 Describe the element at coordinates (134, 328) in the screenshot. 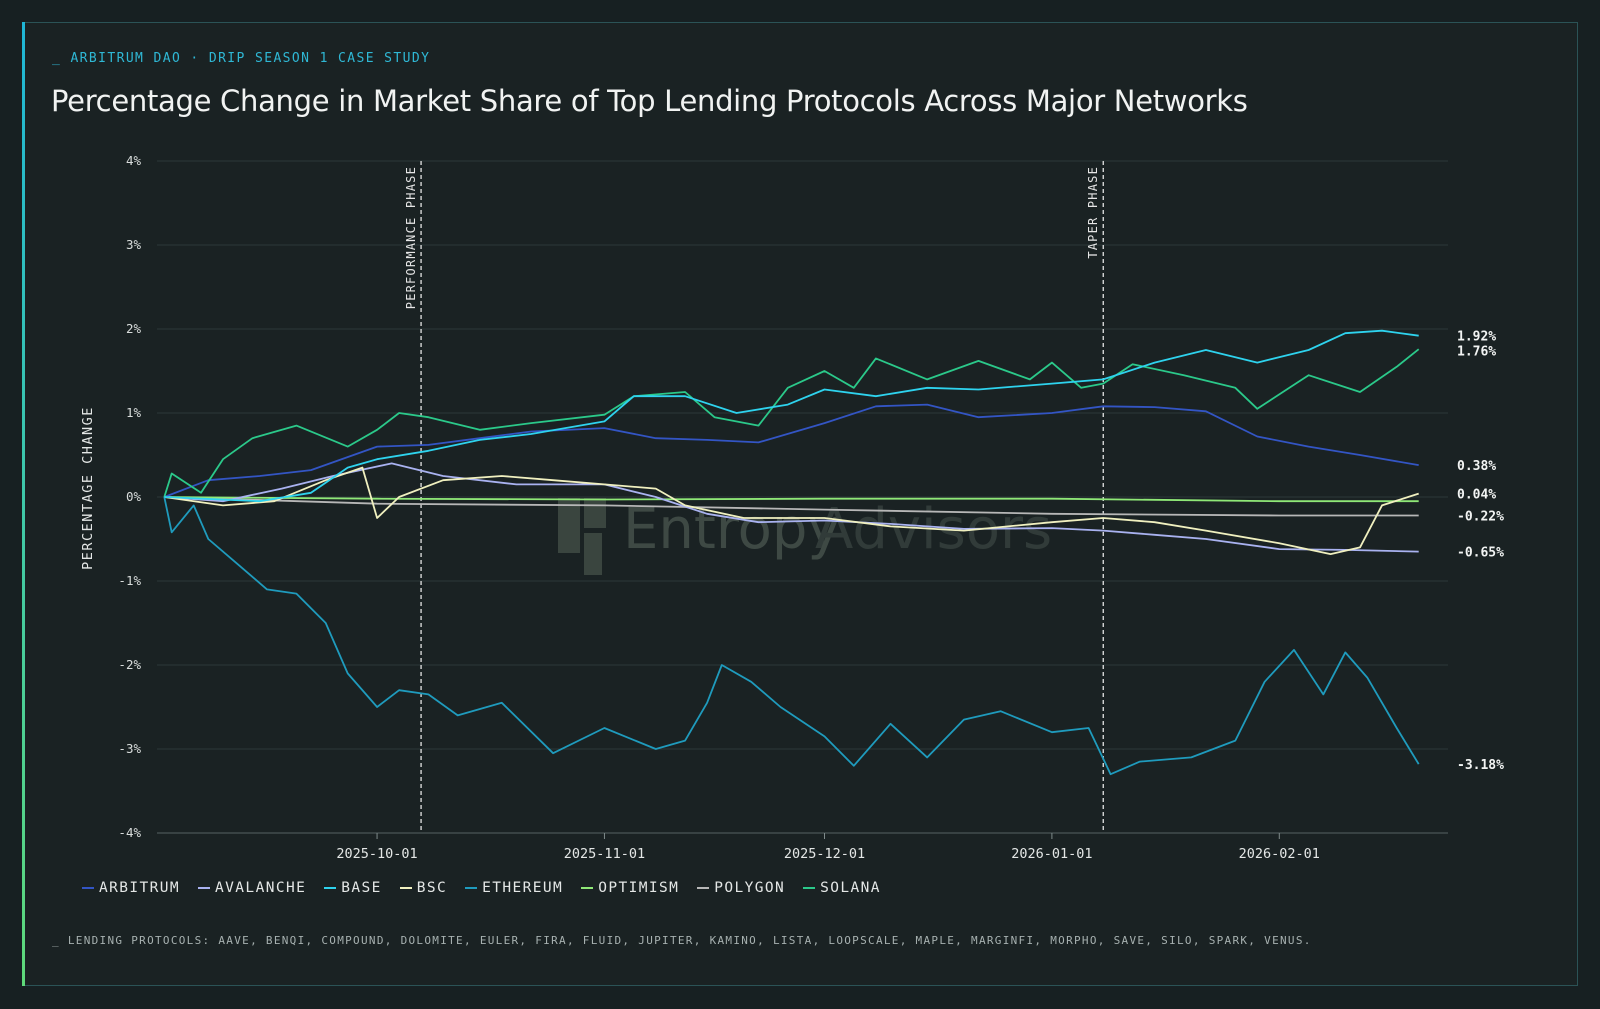

I see `y-tick-label: 2%` at that location.